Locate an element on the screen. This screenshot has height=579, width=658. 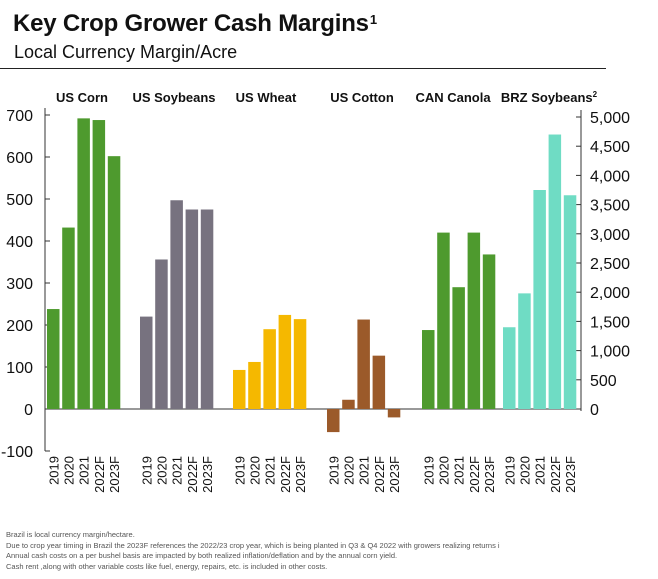
left-tick-label: 700 is located at coordinates (19, 116).